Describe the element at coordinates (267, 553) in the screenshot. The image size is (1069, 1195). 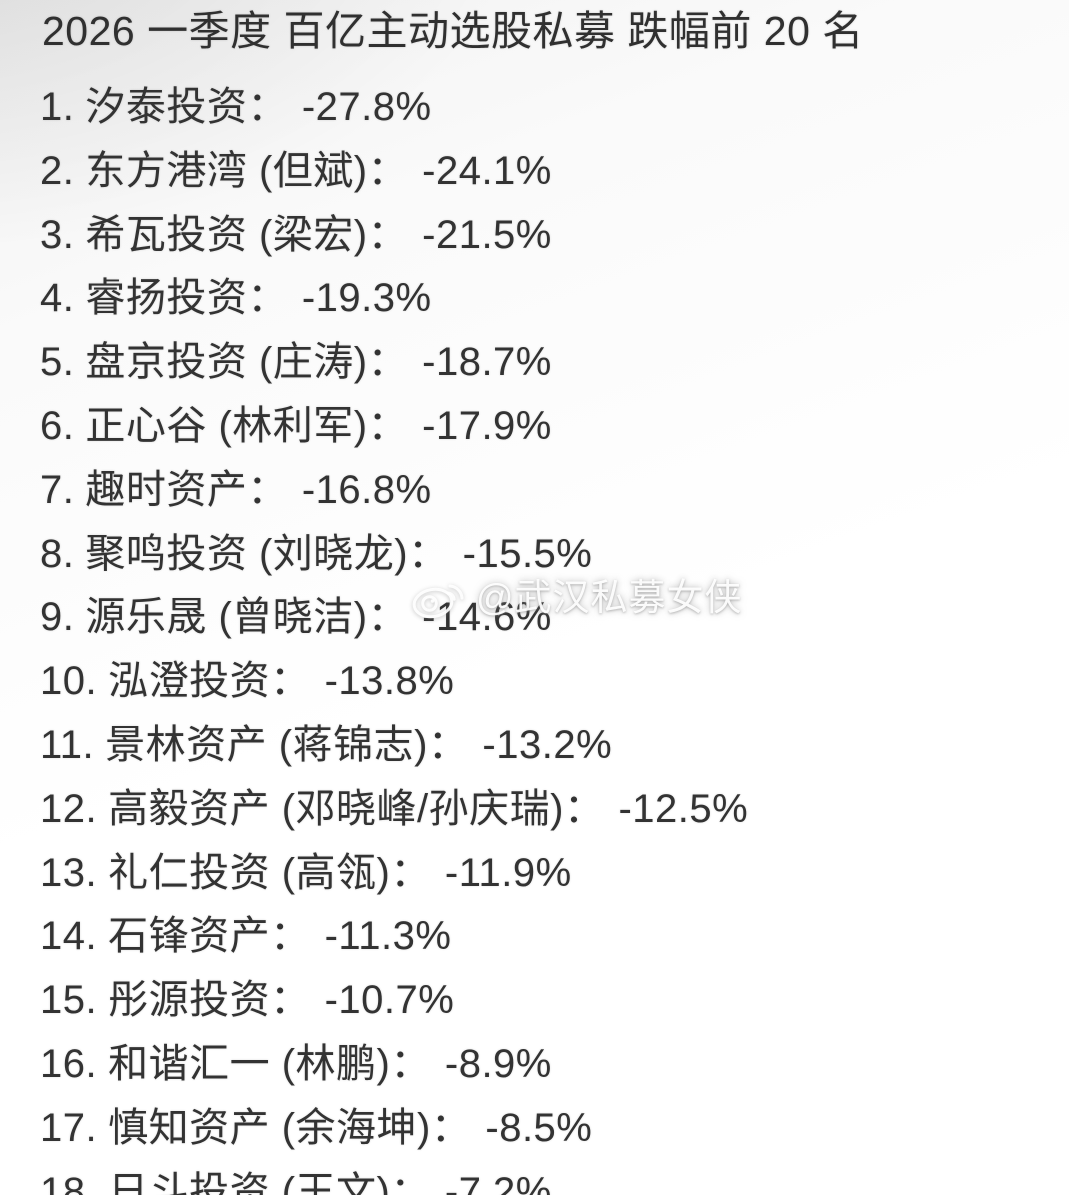
I see `fund-name: 聚鸣投资 (刘晓龙)：` at that location.